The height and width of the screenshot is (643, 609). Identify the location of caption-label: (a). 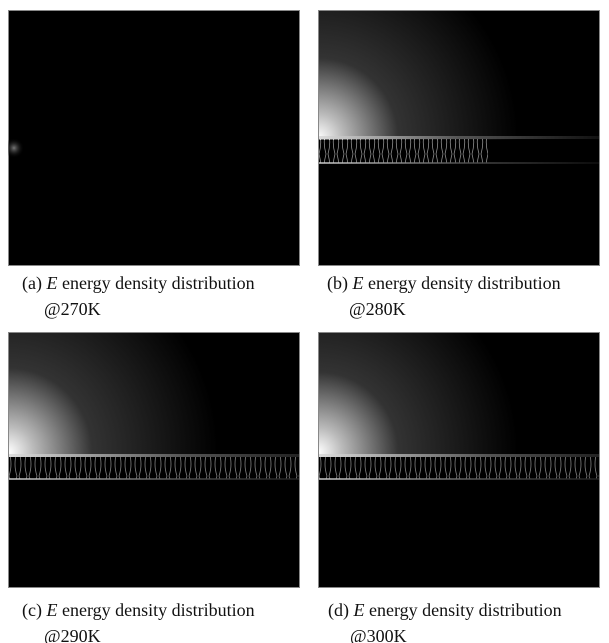
(32, 283).